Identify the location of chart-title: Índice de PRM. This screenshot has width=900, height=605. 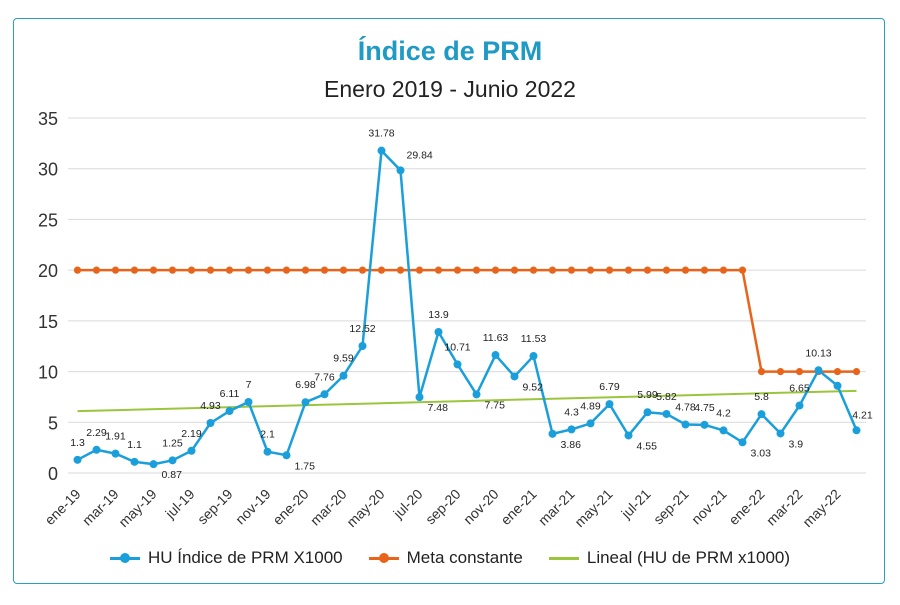
(450, 51).